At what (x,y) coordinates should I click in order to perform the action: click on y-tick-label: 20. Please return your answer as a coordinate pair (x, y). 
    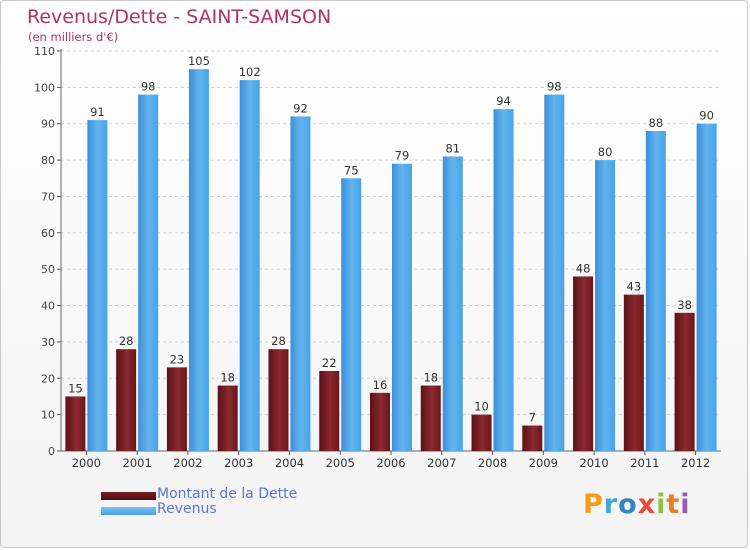
    Looking at the image, I should click on (48, 378).